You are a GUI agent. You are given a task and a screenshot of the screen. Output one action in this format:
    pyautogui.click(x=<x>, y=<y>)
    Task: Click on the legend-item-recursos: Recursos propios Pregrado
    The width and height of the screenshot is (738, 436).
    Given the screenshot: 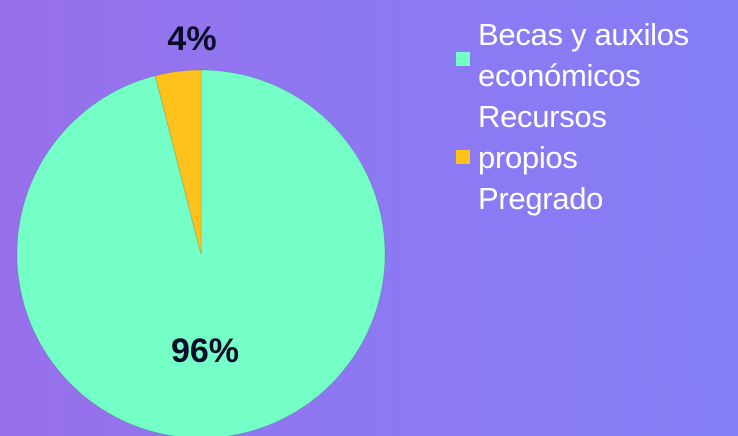 What is the action you would take?
    pyautogui.click(x=594, y=157)
    